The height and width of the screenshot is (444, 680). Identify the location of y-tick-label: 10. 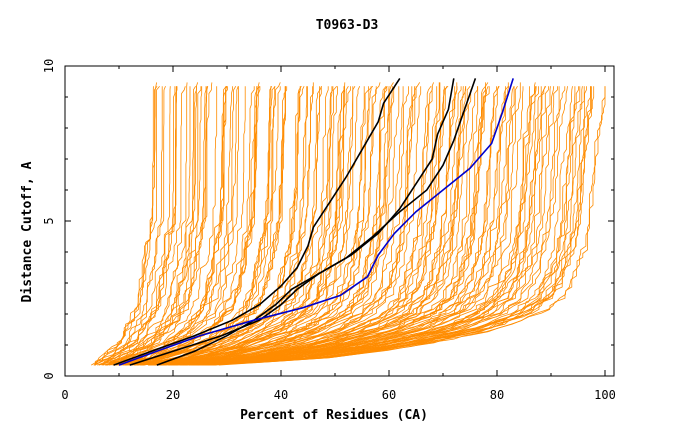
(49, 66).